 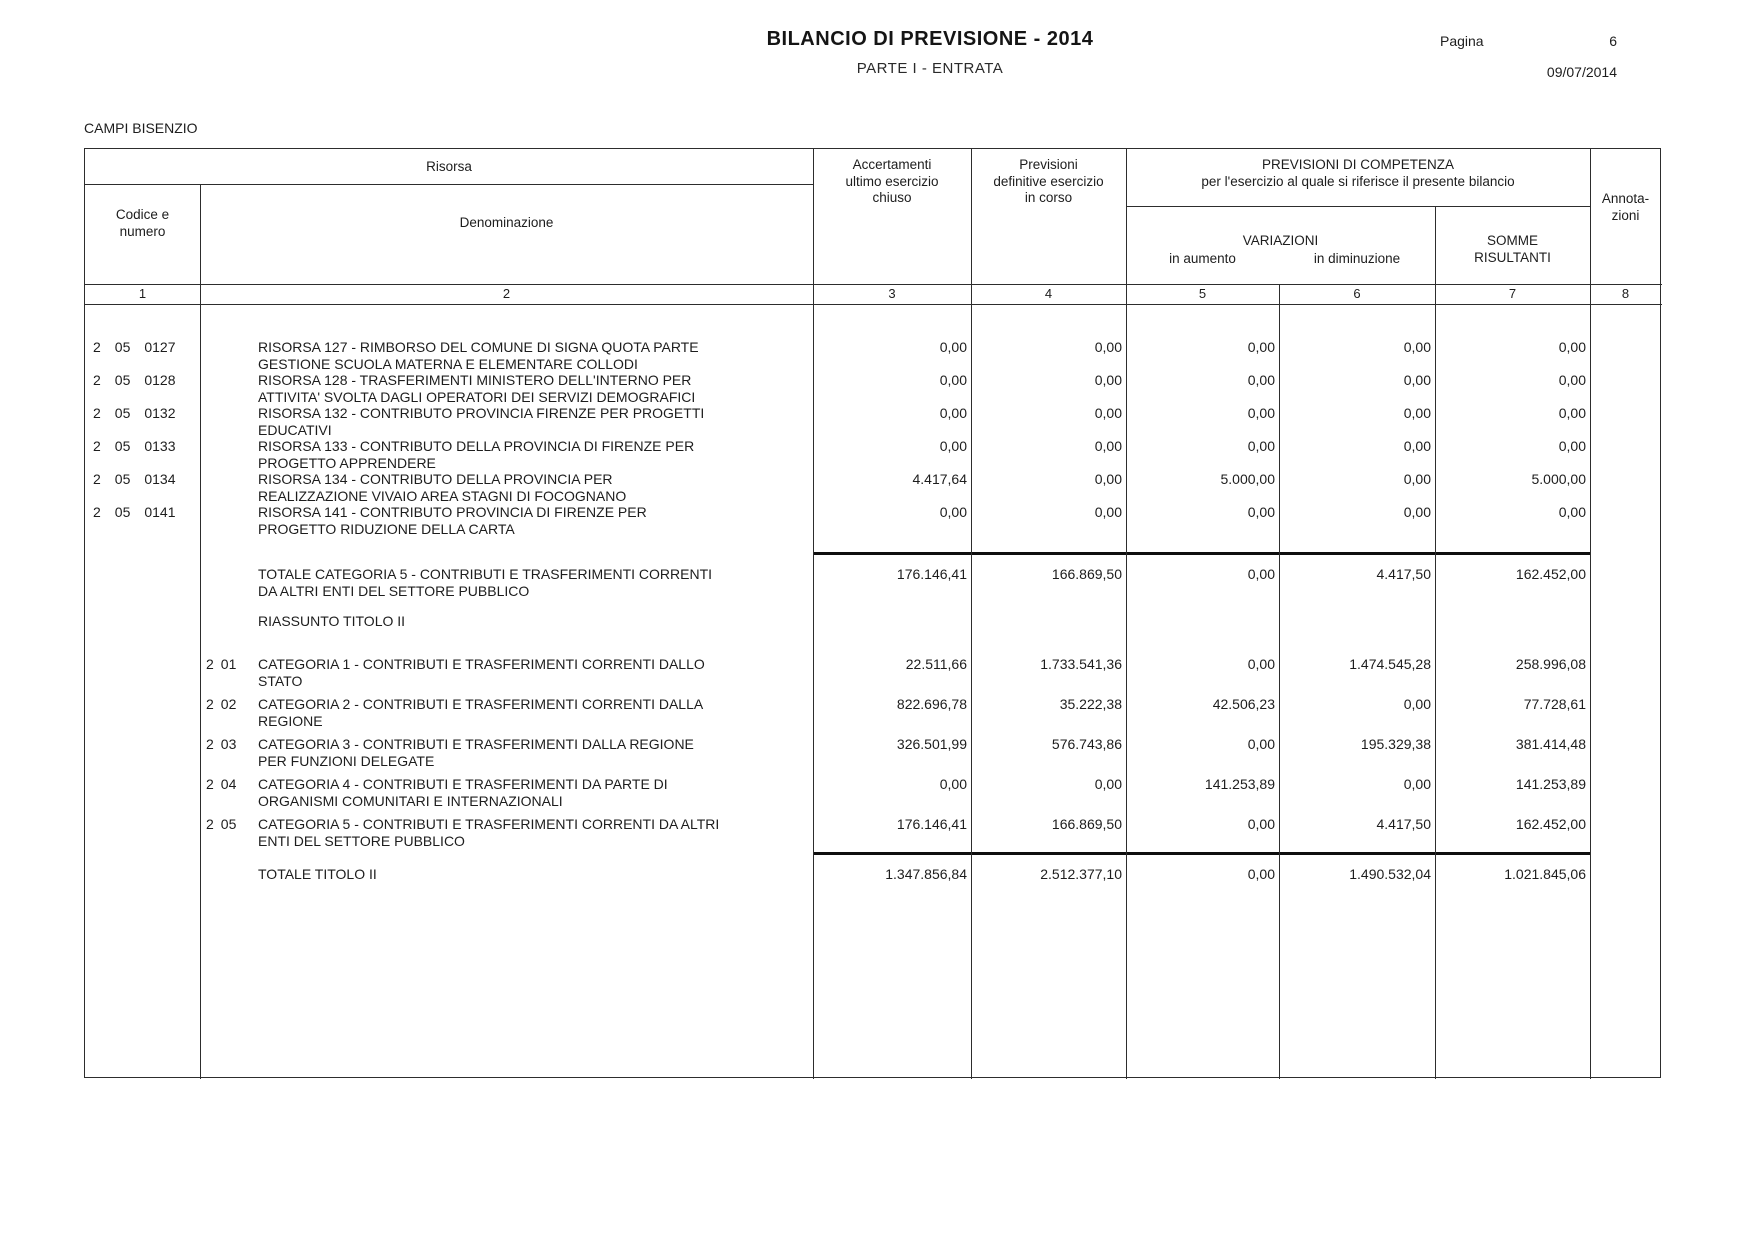 What do you see at coordinates (1048, 293) in the screenshot?
I see `column-number-4: 4` at bounding box center [1048, 293].